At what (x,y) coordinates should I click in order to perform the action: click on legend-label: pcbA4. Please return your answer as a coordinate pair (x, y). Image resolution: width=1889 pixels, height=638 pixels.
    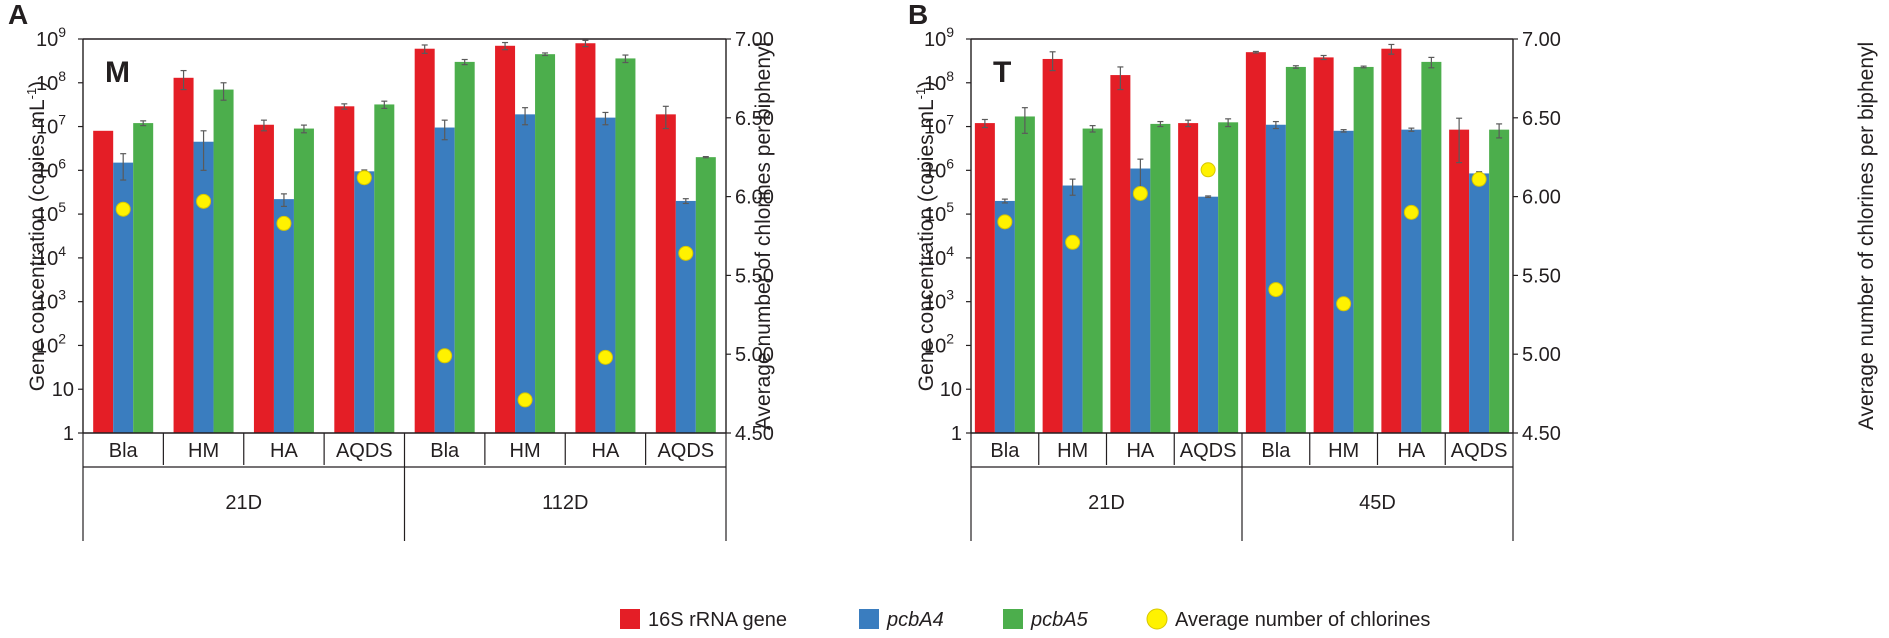
    Looking at the image, I should click on (915, 620).